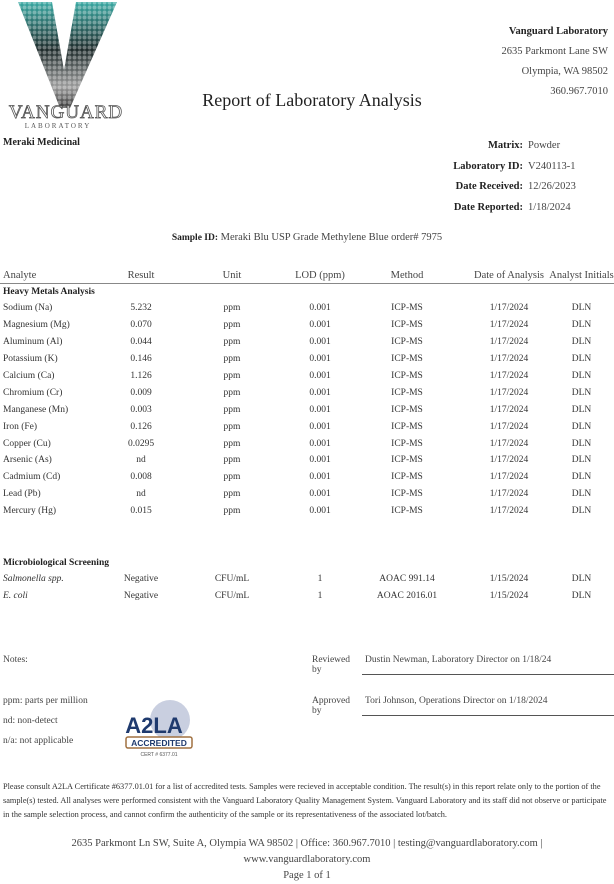 This screenshot has width=614, height=884. What do you see at coordinates (30, 359) in the screenshot?
I see `cell-0: Potassium (K)` at bounding box center [30, 359].